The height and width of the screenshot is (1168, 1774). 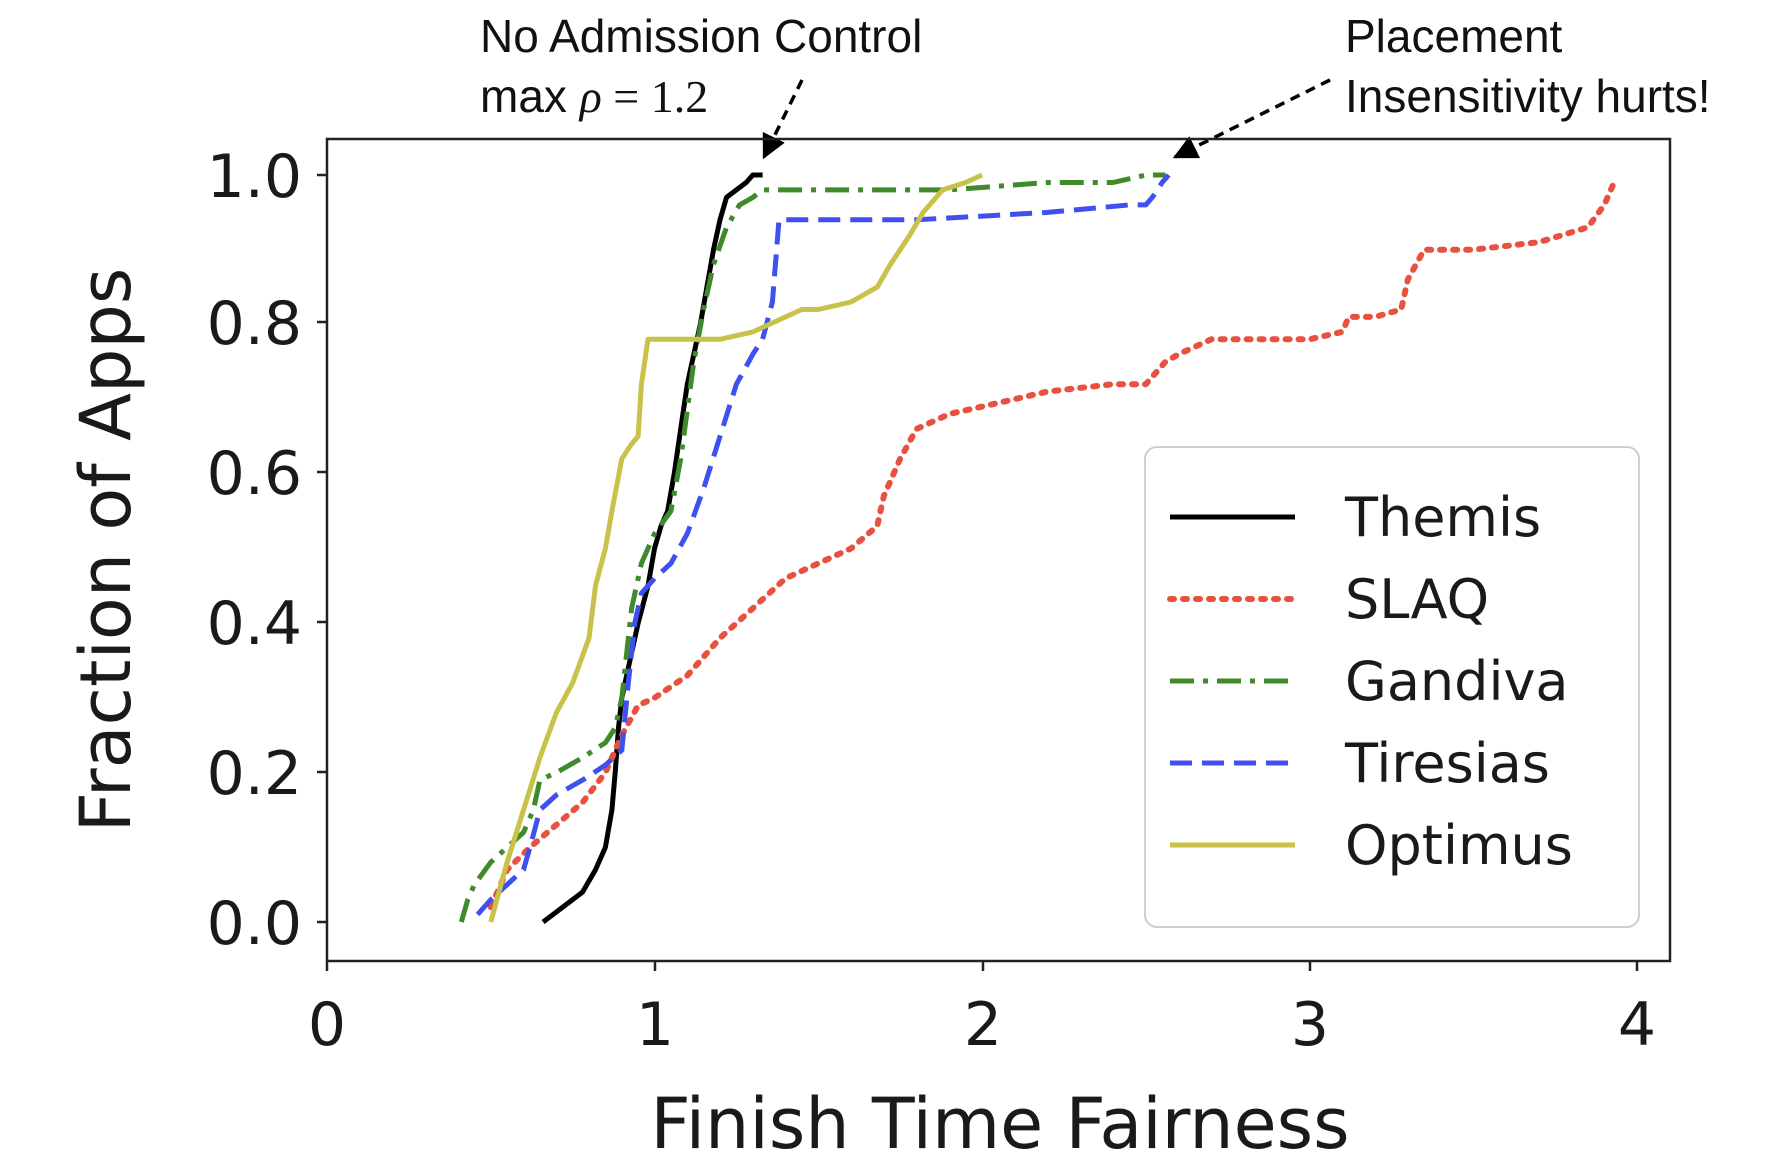 What do you see at coordinates (999, 1124) in the screenshot?
I see `x-axis-label: Finish Time Fairness` at bounding box center [999, 1124].